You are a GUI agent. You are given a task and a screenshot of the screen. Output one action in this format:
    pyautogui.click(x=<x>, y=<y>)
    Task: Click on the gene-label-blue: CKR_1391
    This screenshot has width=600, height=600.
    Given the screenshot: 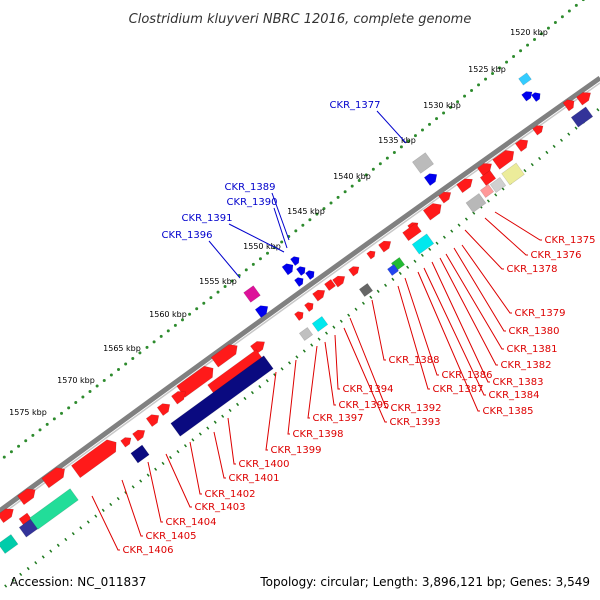 What is the action you would take?
    pyautogui.click(x=207, y=218)
    